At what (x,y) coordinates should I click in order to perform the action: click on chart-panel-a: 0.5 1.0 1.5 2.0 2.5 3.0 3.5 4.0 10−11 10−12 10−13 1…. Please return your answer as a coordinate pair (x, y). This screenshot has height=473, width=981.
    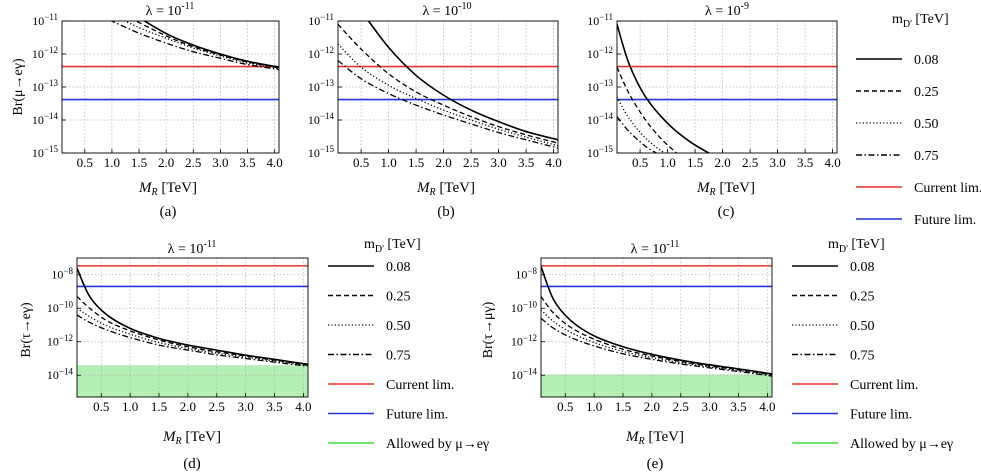
    Looking at the image, I should click on (147, 110).